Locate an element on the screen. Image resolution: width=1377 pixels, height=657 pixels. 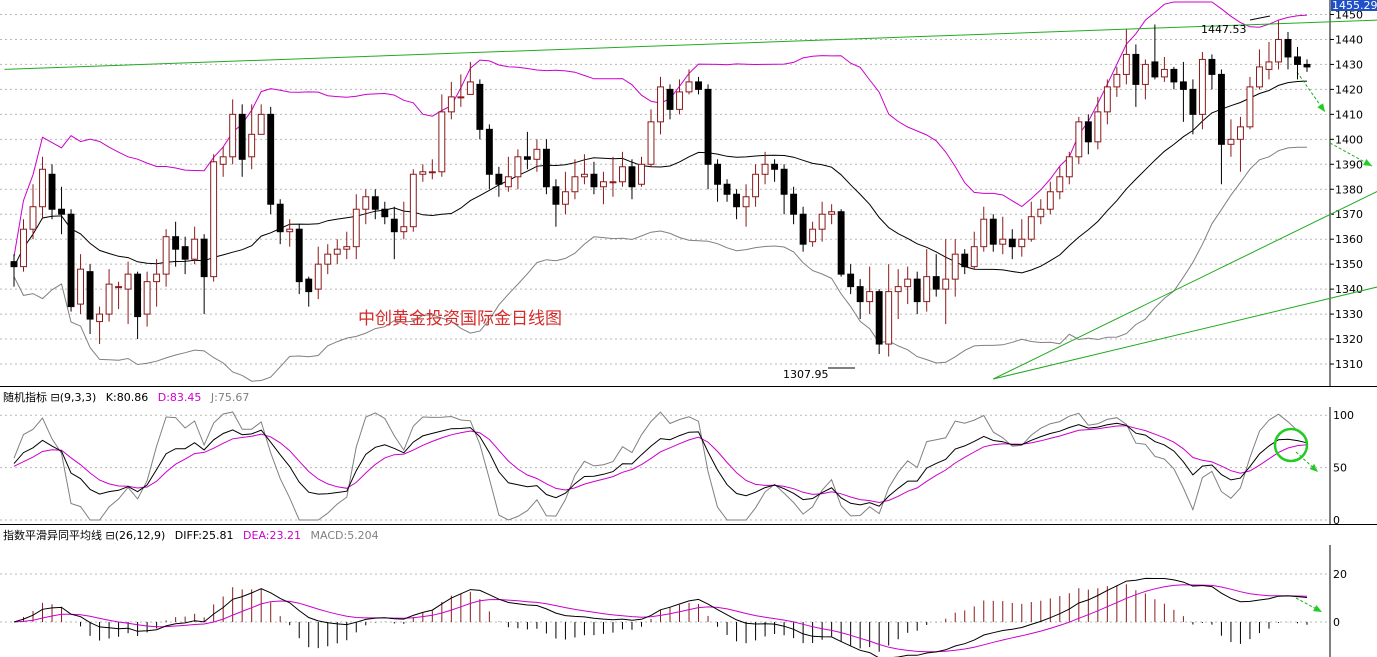
kdj-title: 随机指标 is located at coordinates (25, 397).